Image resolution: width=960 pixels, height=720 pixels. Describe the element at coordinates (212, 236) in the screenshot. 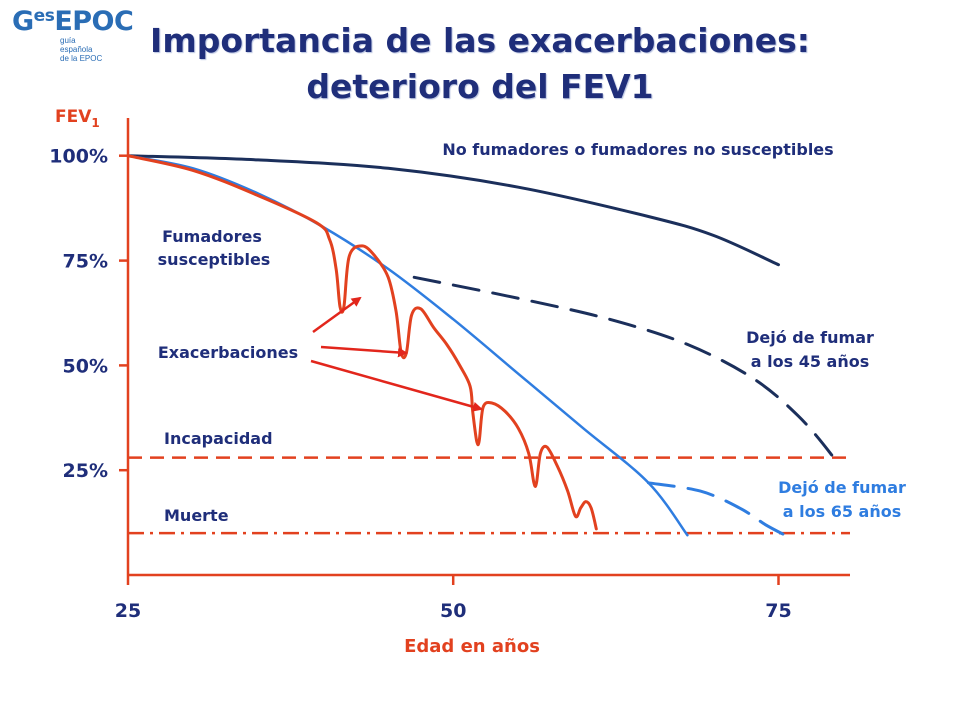

I see `label-susceptible-1: Fumadores` at that location.